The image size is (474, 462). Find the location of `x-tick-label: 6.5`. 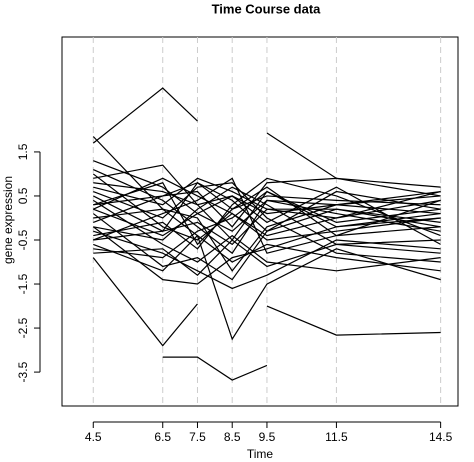

x-tick-label: 6.5 is located at coordinates (162, 437).